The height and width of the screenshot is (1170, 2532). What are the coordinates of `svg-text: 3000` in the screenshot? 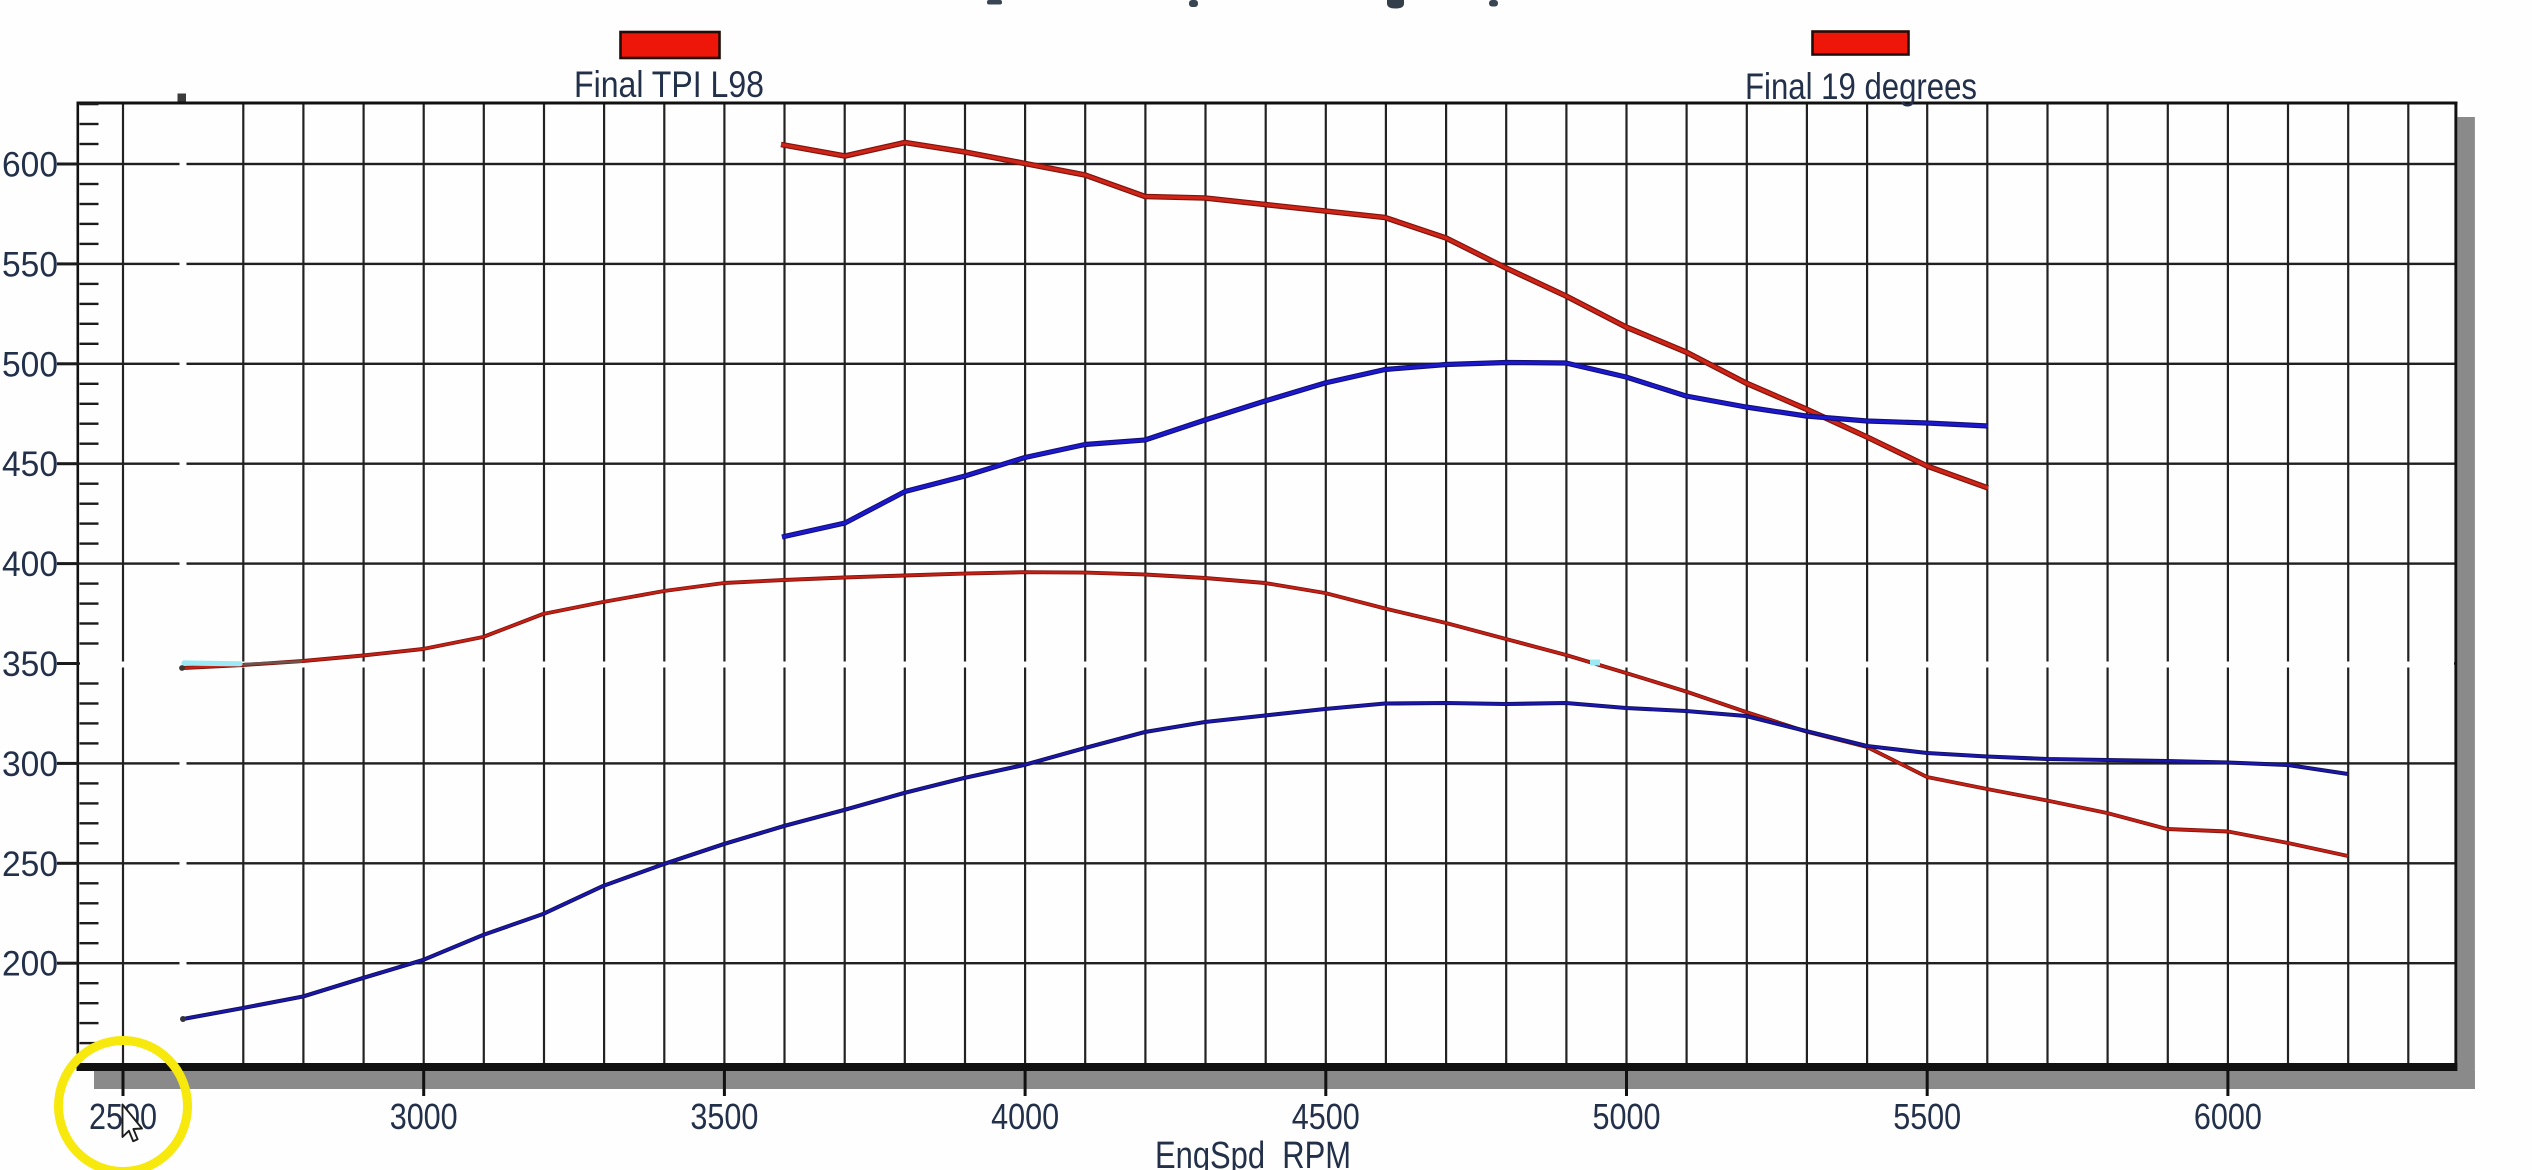 It's located at (424, 1116).